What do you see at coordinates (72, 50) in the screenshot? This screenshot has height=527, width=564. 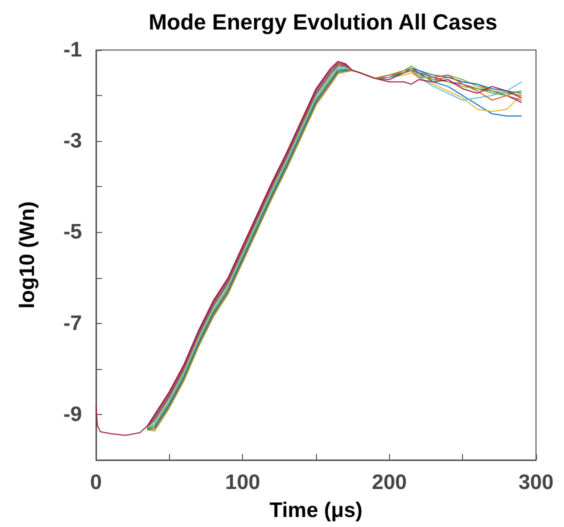 I see `y-tick-label: -1` at bounding box center [72, 50].